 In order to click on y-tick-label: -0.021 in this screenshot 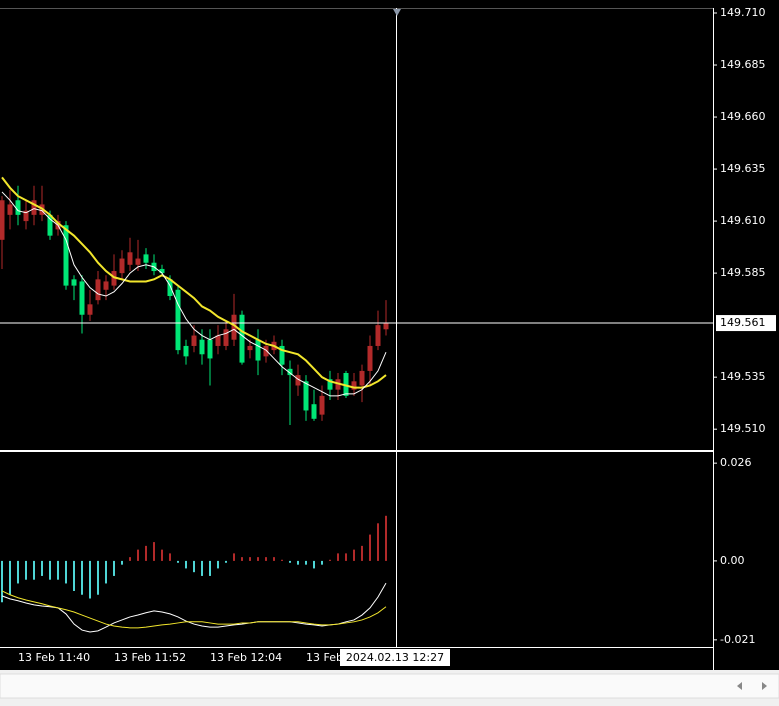, I will do `click(737, 639)`.